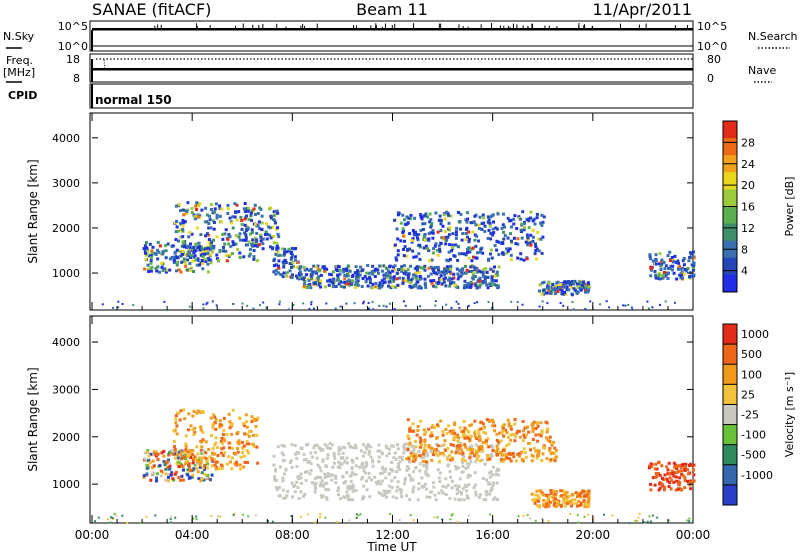  I want to click on power-colorbar-segment, so click(730, 198).